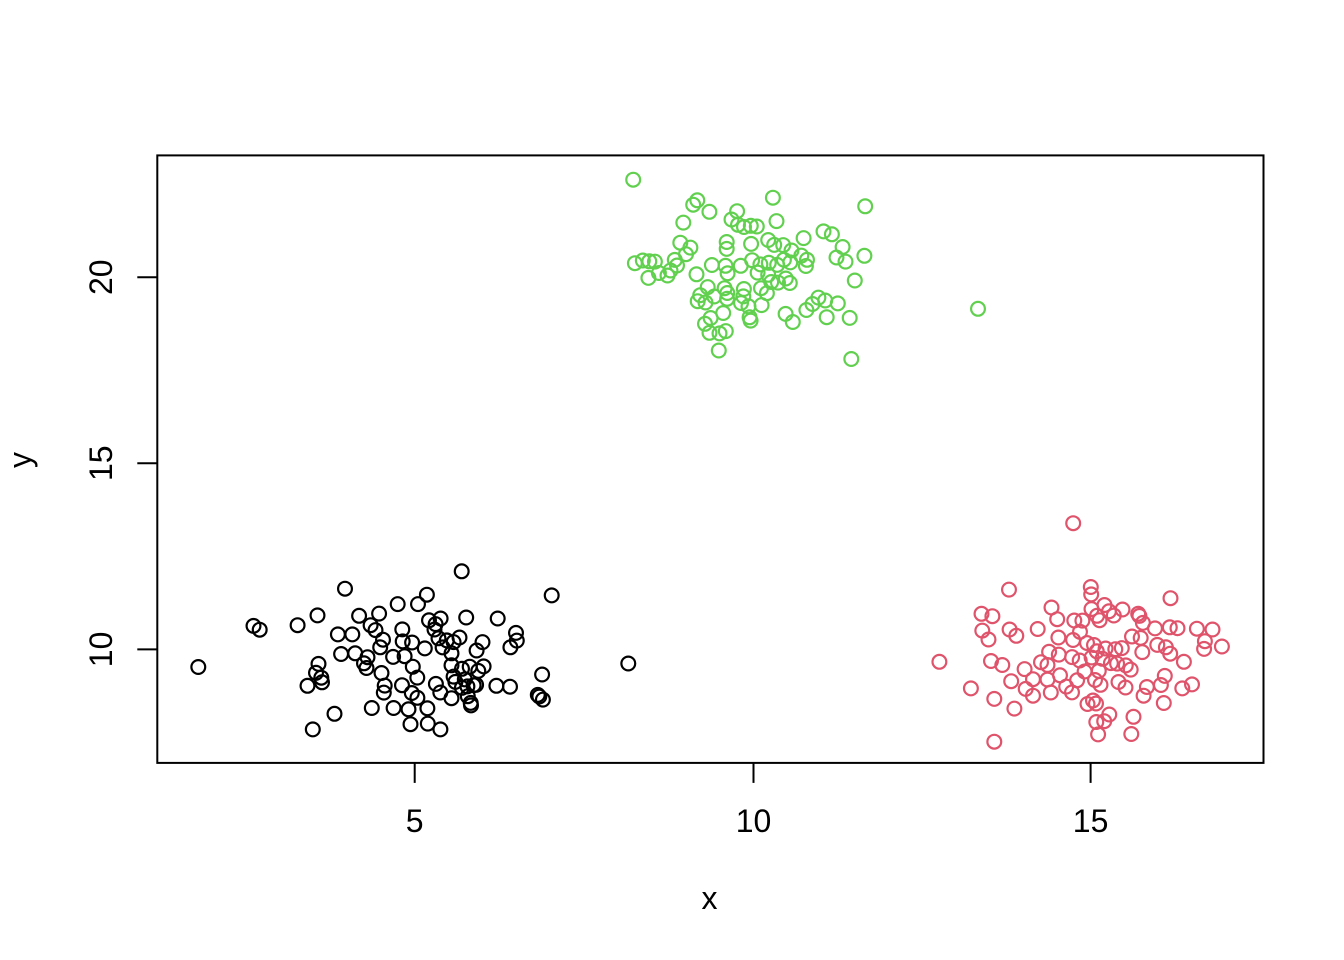  What do you see at coordinates (20, 460) in the screenshot?
I see `svg-text: y` at bounding box center [20, 460].